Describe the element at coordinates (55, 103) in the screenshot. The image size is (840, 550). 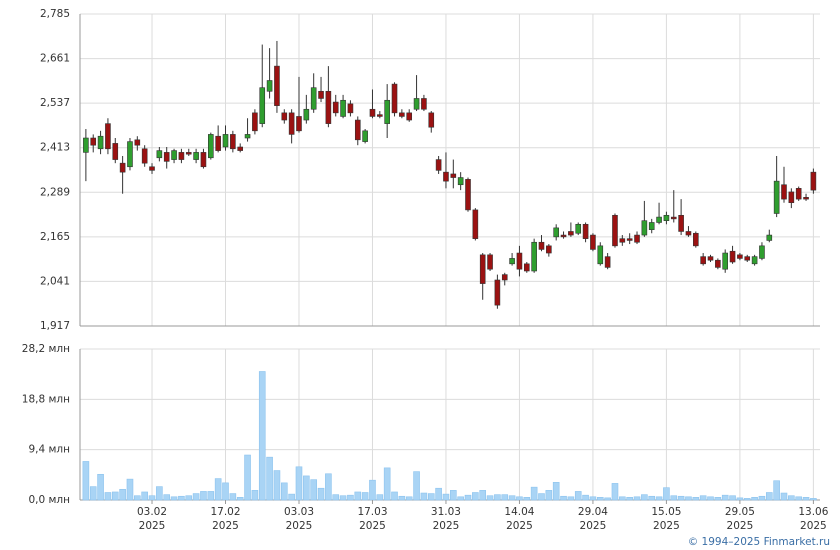
I see `y-tick-label: 2,537` at that location.